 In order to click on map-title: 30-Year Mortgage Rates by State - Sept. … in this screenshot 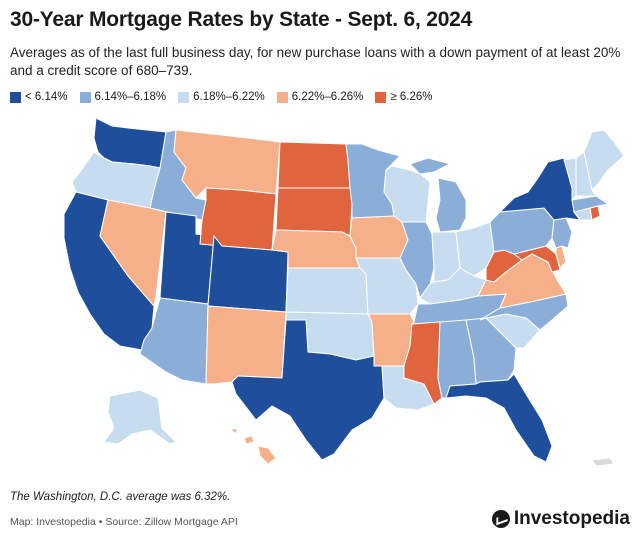, I will do `click(241, 19)`.